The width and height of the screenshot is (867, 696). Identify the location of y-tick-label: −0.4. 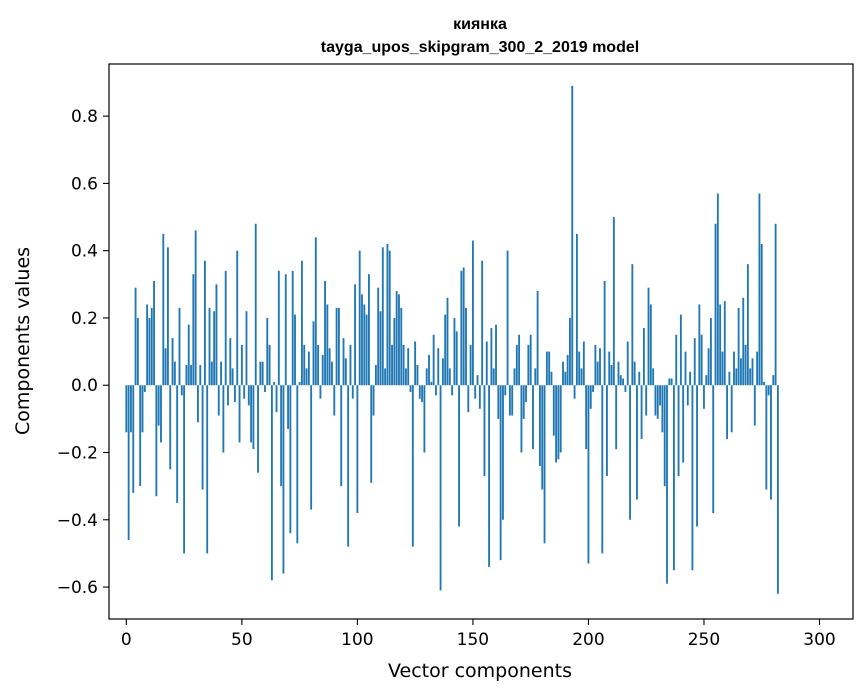
(77, 521).